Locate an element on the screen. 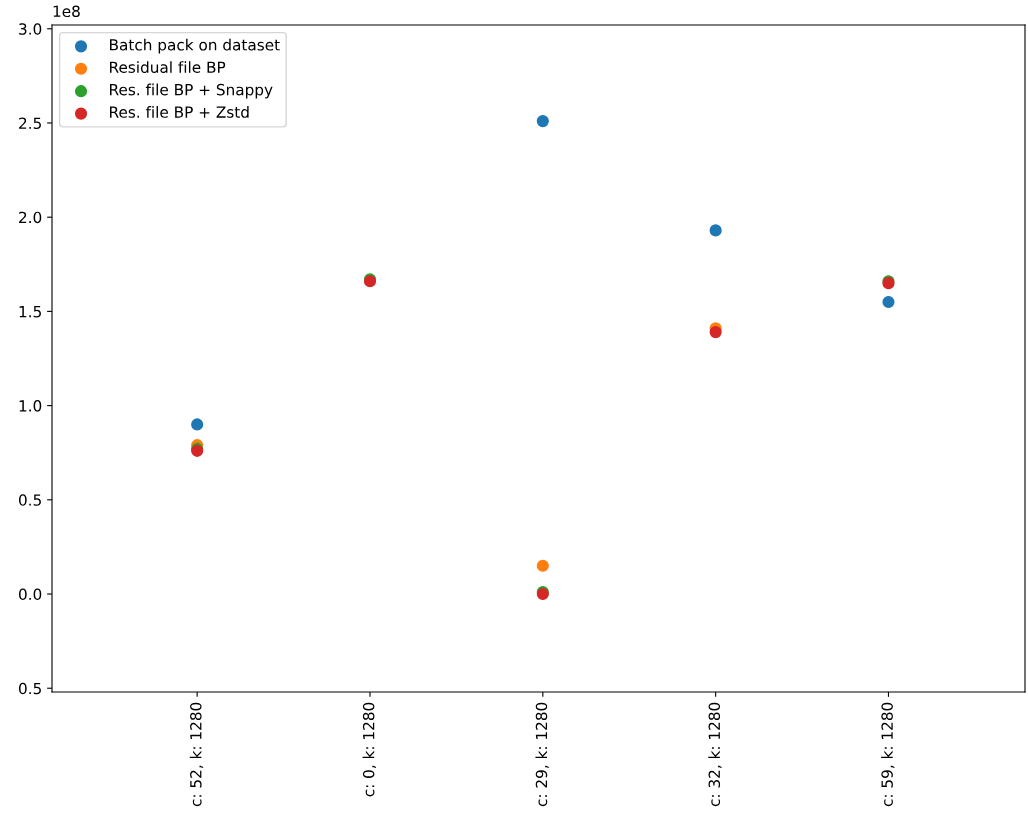 The image size is (1028, 834). text: 1e8 is located at coordinates (66, 11).